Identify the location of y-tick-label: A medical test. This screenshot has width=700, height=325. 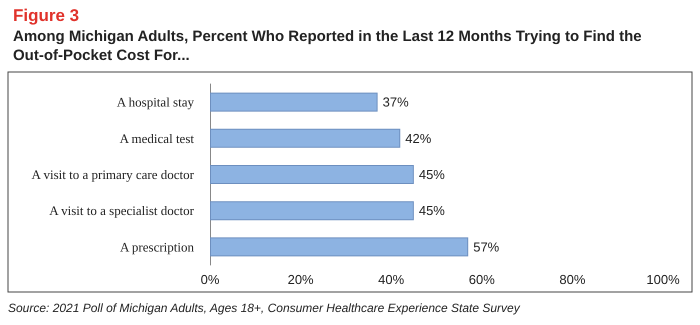
(157, 138).